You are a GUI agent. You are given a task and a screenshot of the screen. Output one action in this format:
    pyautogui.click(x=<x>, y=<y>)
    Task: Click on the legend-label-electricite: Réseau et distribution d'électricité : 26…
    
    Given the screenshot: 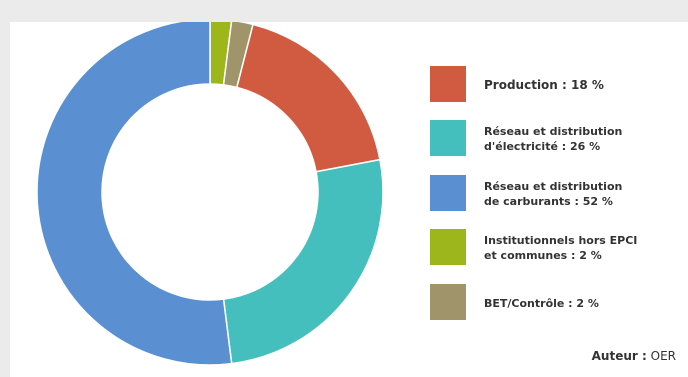 What is the action you would take?
    pyautogui.click(x=586, y=139)
    